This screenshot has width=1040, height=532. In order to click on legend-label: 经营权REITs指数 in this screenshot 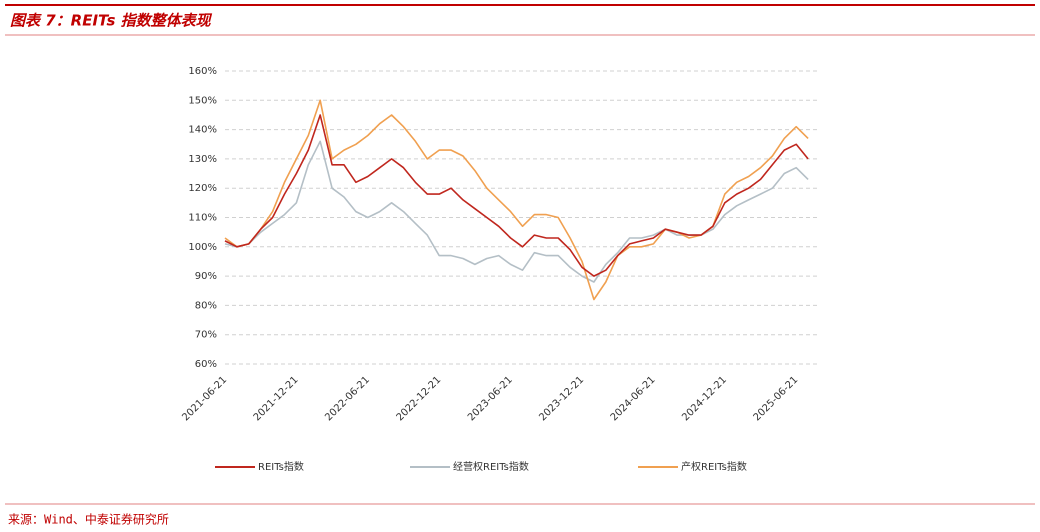, I will do `click(491, 466)`.